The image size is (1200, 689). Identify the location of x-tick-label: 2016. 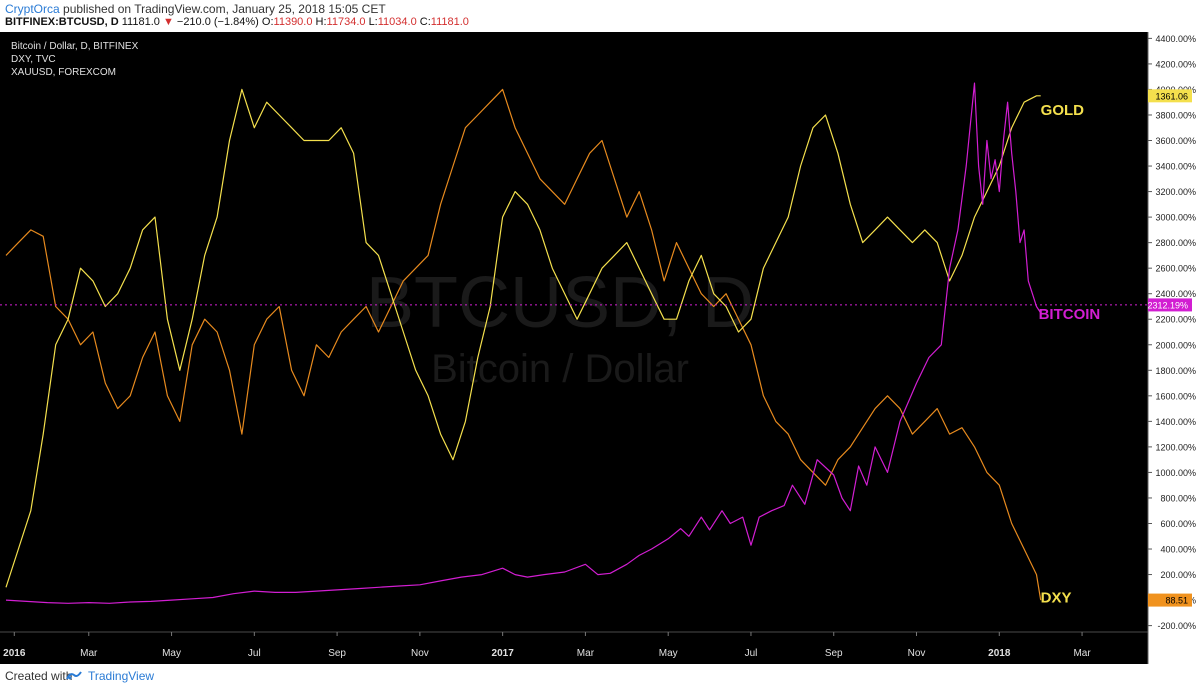
(14, 653).